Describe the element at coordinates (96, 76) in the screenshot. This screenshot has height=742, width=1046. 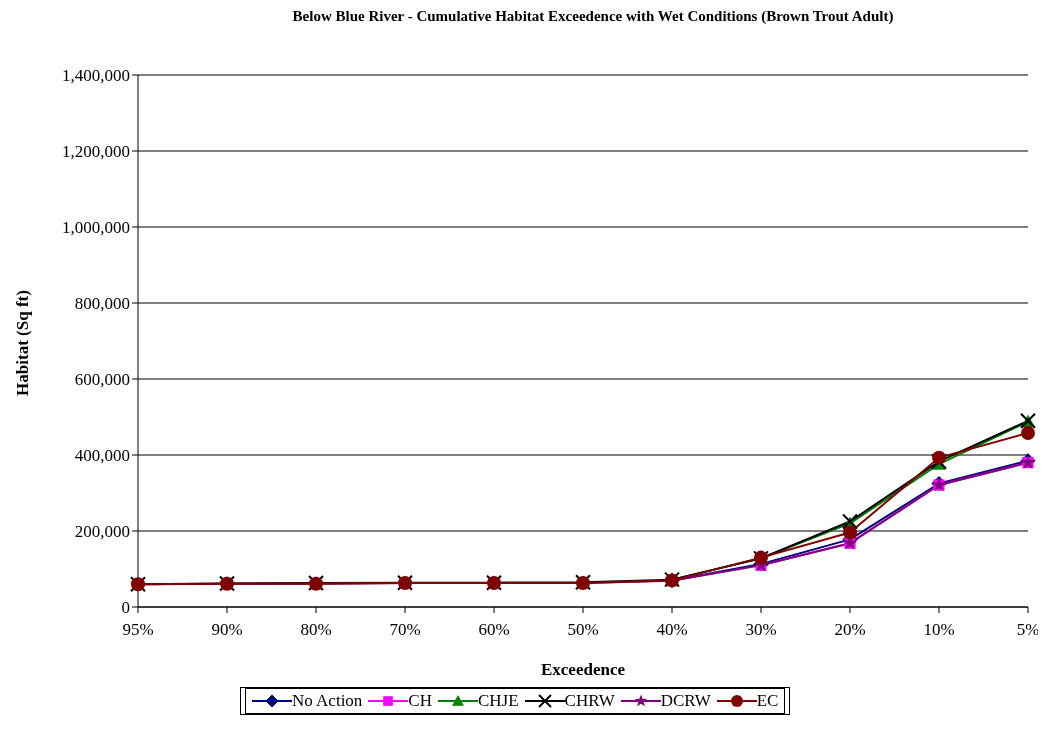
I see `y-tick-label: 1,400,000` at that location.